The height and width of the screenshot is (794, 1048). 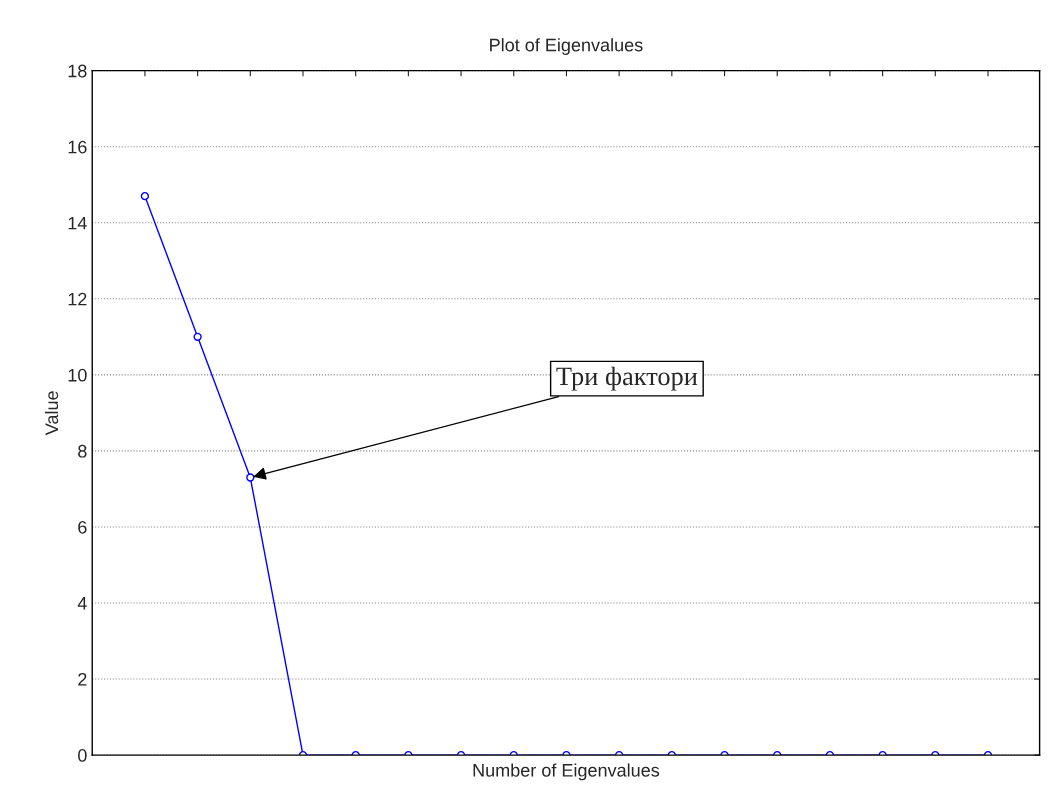 I want to click on y-tick-label: 2, so click(x=82, y=679).